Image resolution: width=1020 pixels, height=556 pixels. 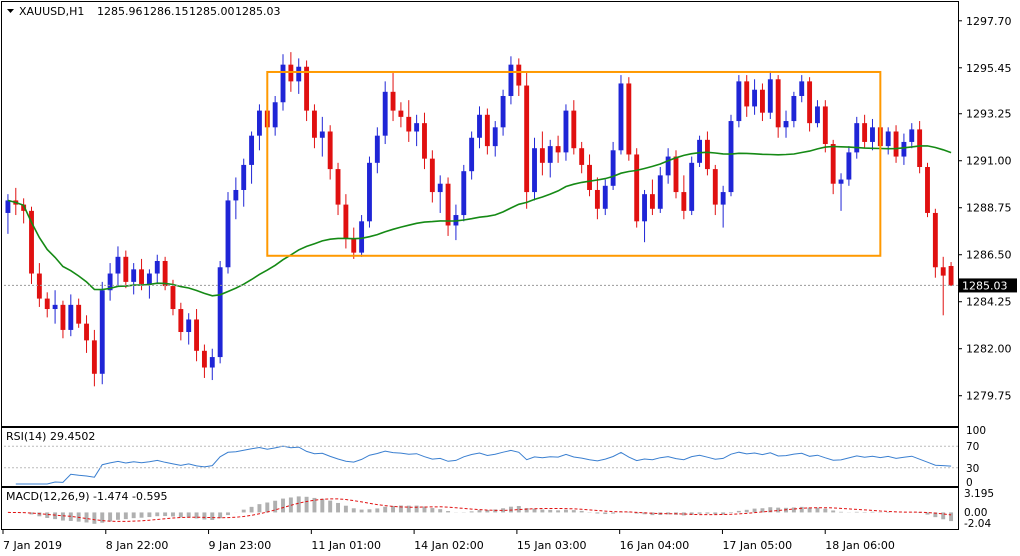 I want to click on last-price-label: 1285.03, so click(x=985, y=285).